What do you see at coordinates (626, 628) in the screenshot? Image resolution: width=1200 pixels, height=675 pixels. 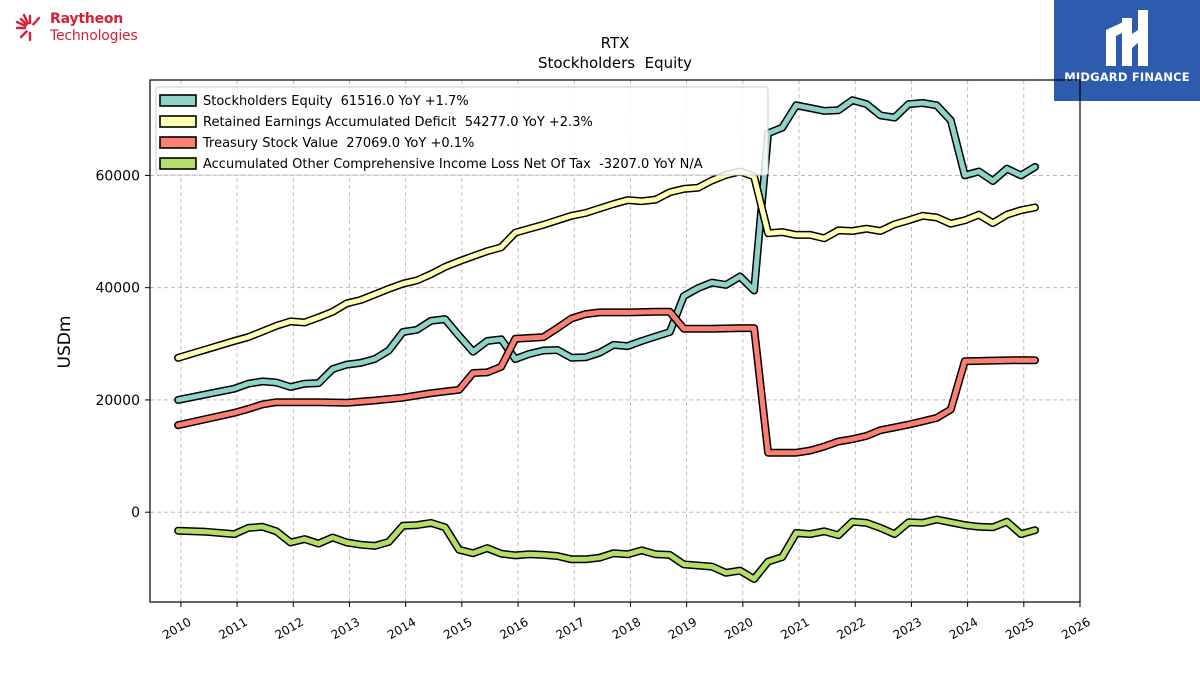 I see `x-tick-label: 2018` at bounding box center [626, 628].